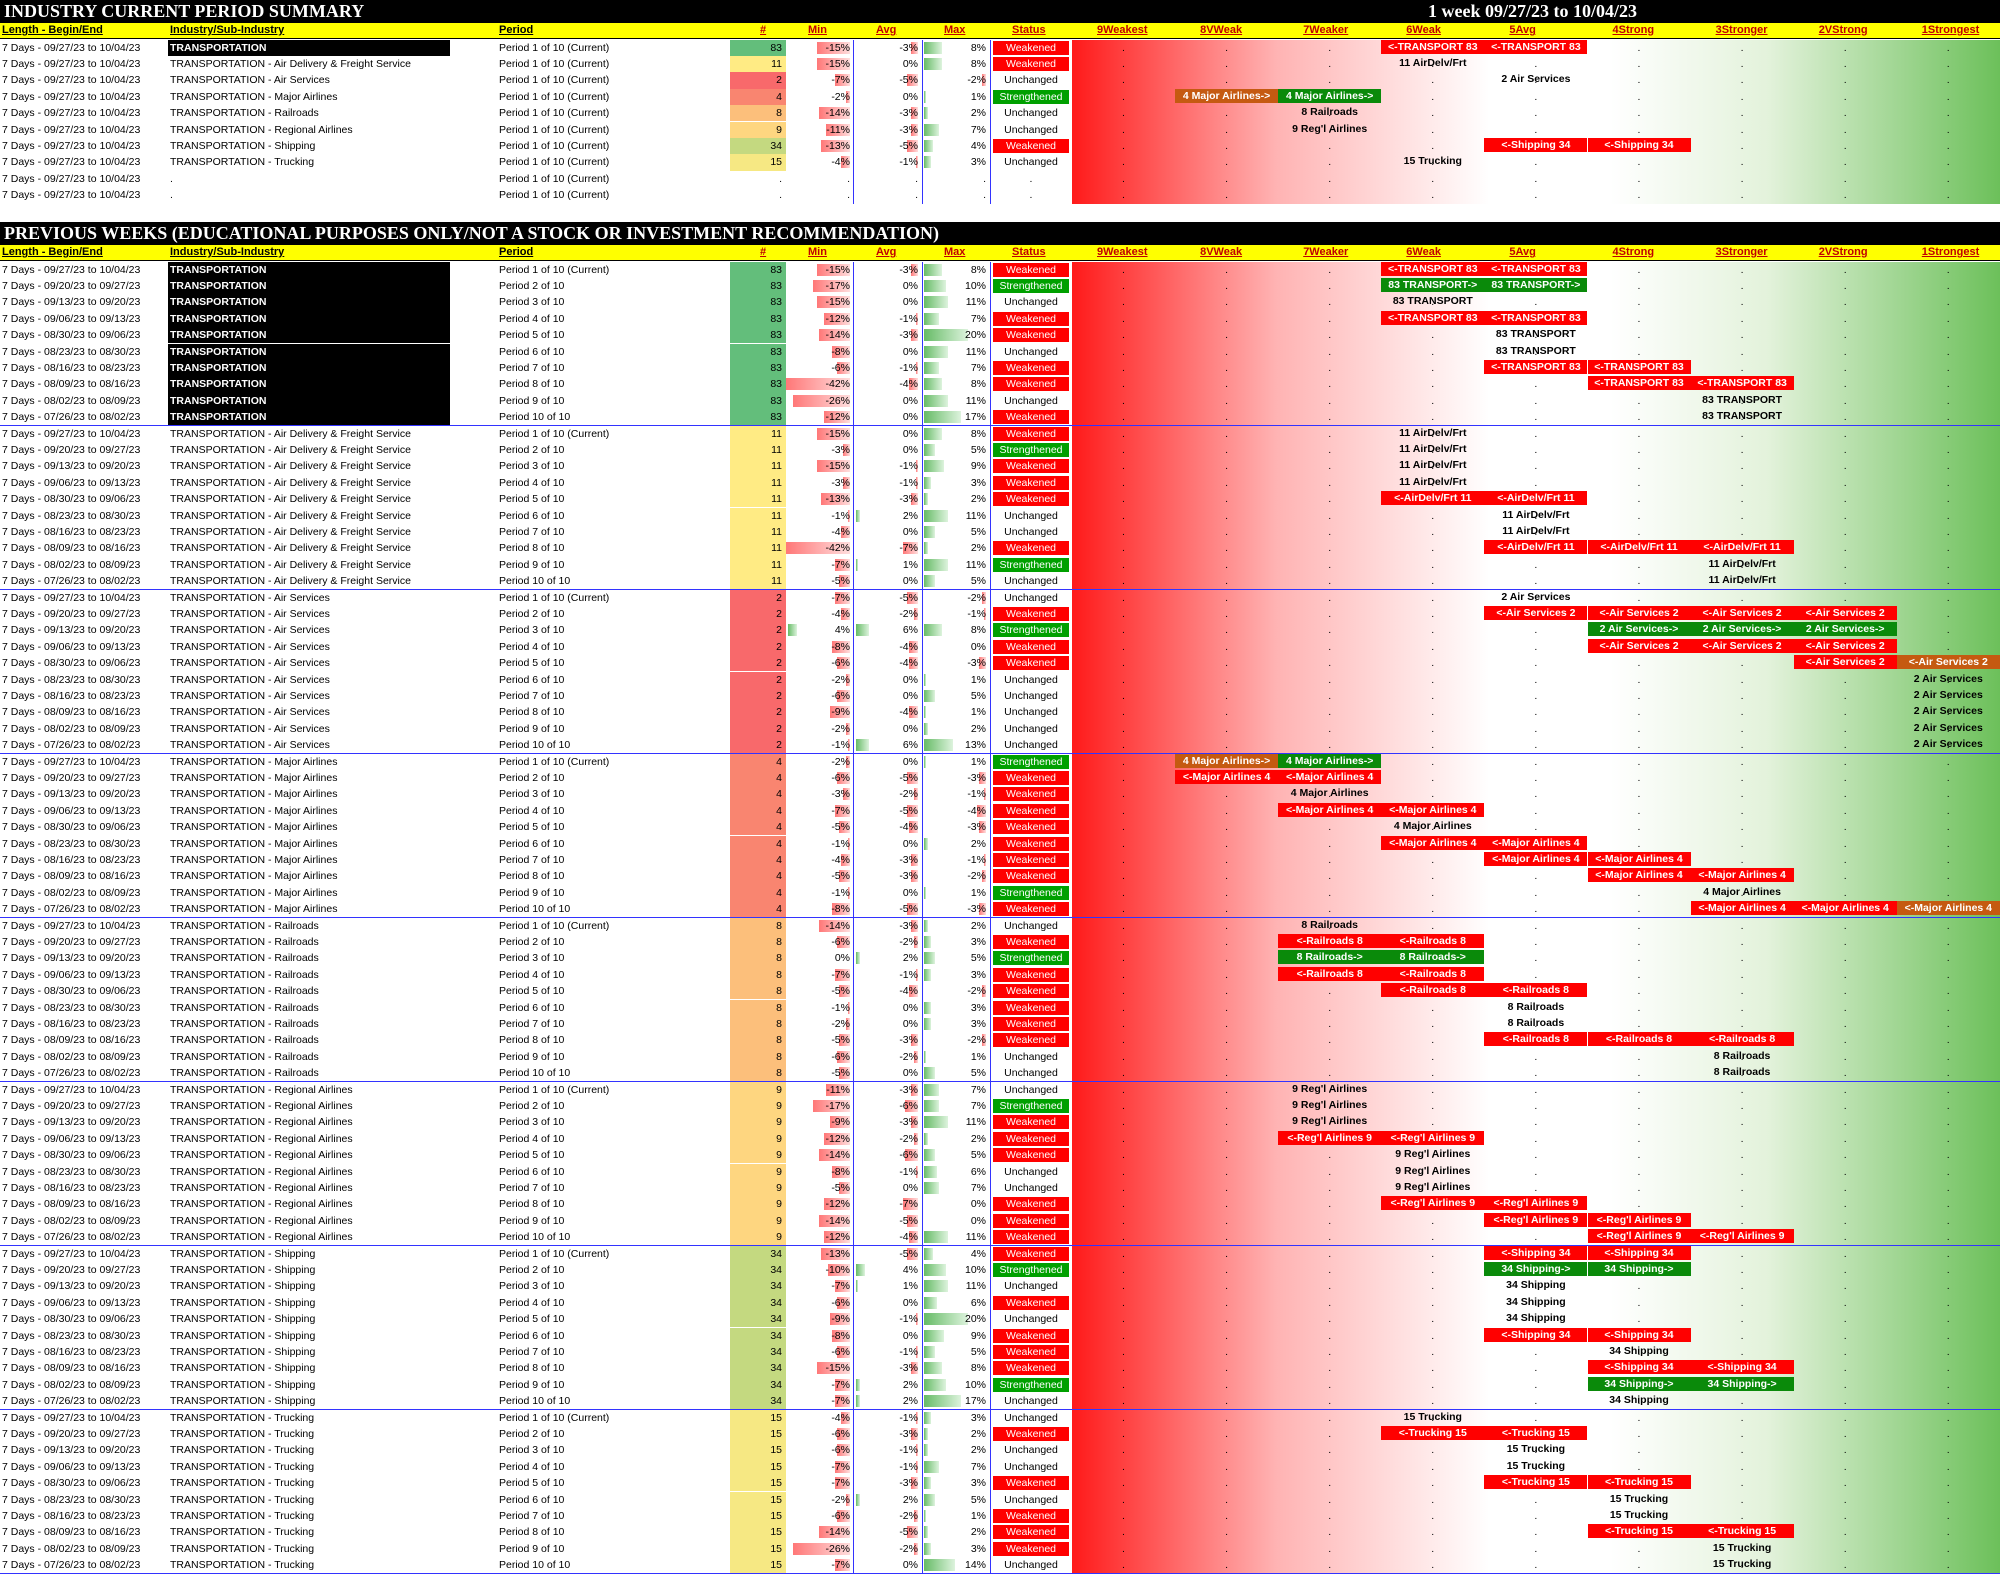 The image size is (2000, 1574). Describe the element at coordinates (820, 844) in the screenshot. I see `min-cell: -1%` at that location.